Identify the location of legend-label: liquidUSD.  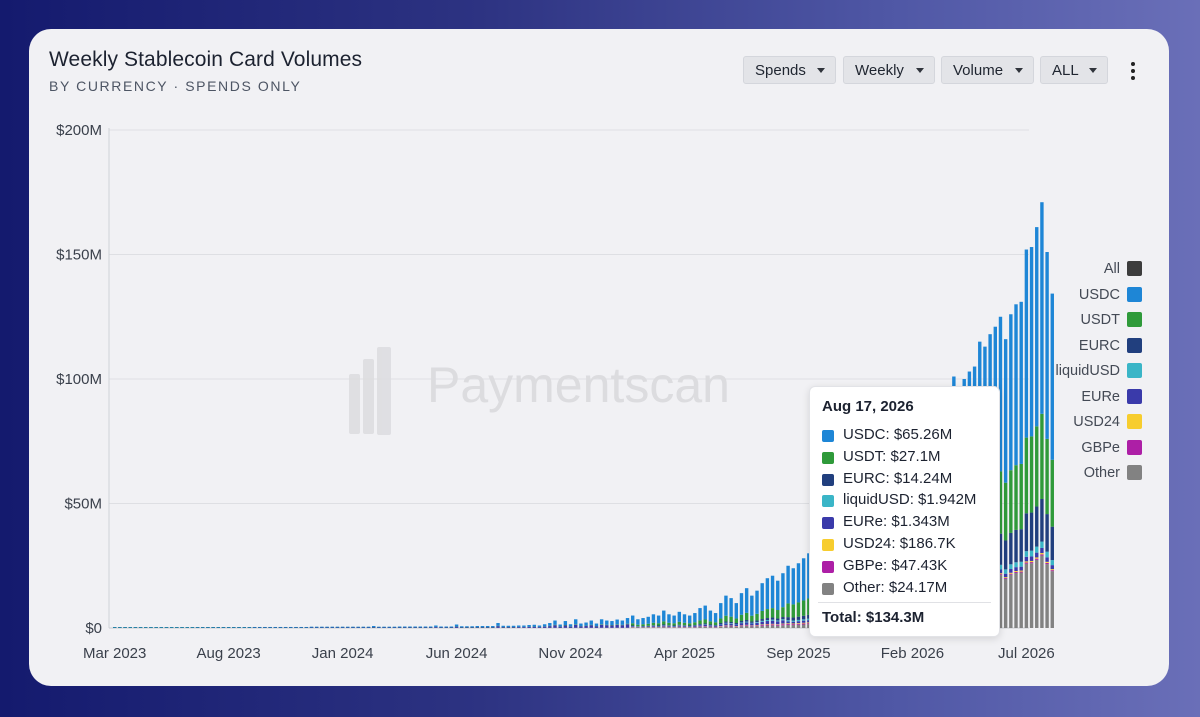
(1087, 371).